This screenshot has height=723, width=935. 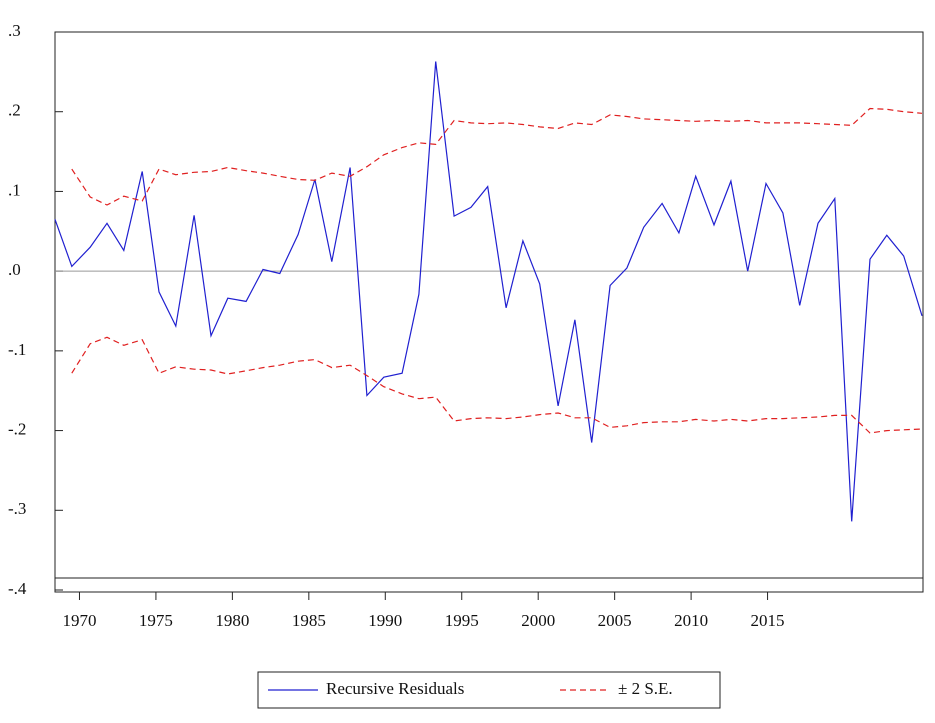 I want to click on y-tick-label: -.1, so click(x=17, y=349).